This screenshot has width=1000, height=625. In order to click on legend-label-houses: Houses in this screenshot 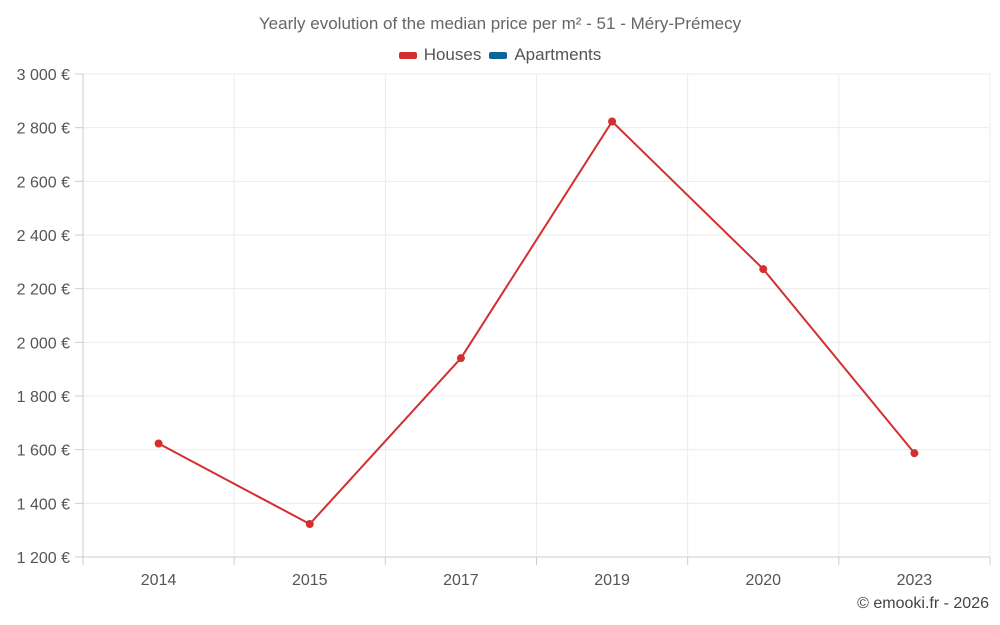, I will do `click(452, 54)`.